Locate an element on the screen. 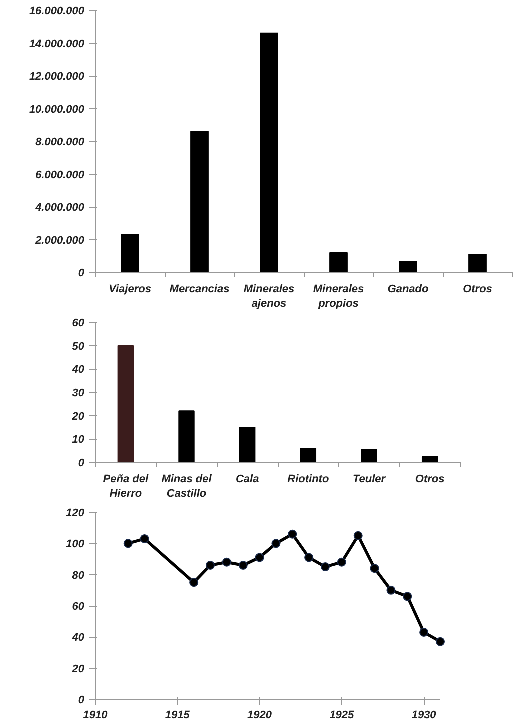 Image resolution: width=522 pixels, height=721 pixels. x-tick-label: Ganado is located at coordinates (409, 290).